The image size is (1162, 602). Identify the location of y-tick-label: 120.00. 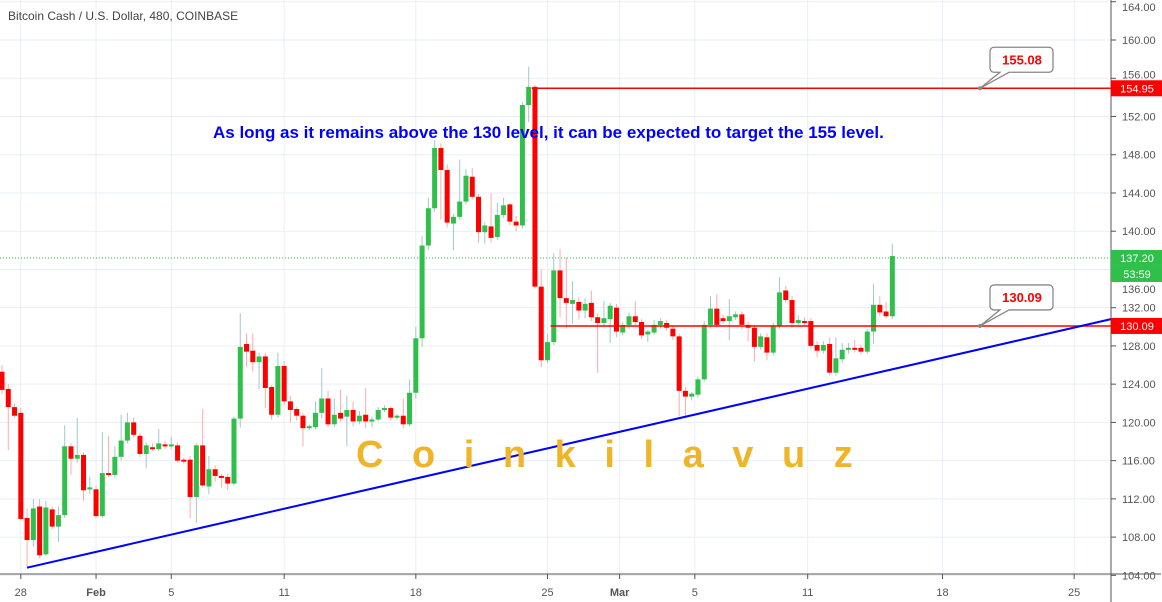
(1139, 423).